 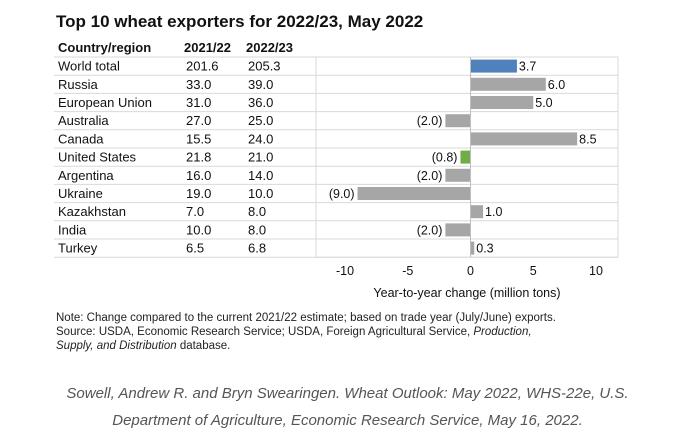 I want to click on value-2022-23-european-union: 36.0, so click(x=260, y=102).